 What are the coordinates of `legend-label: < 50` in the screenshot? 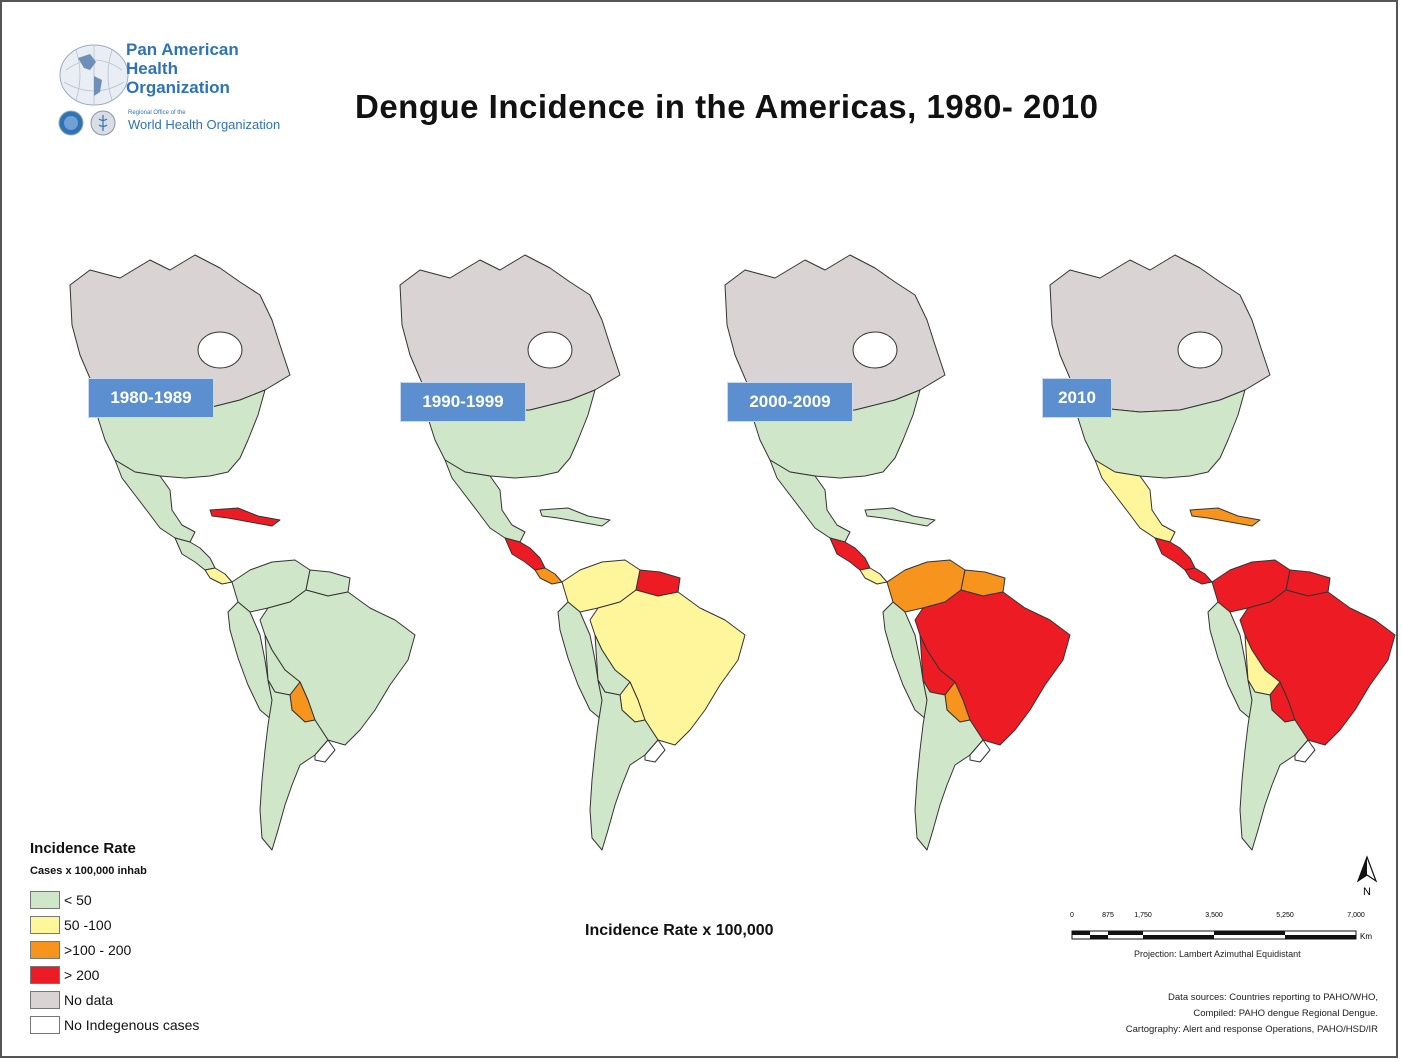 It's located at (78, 899).